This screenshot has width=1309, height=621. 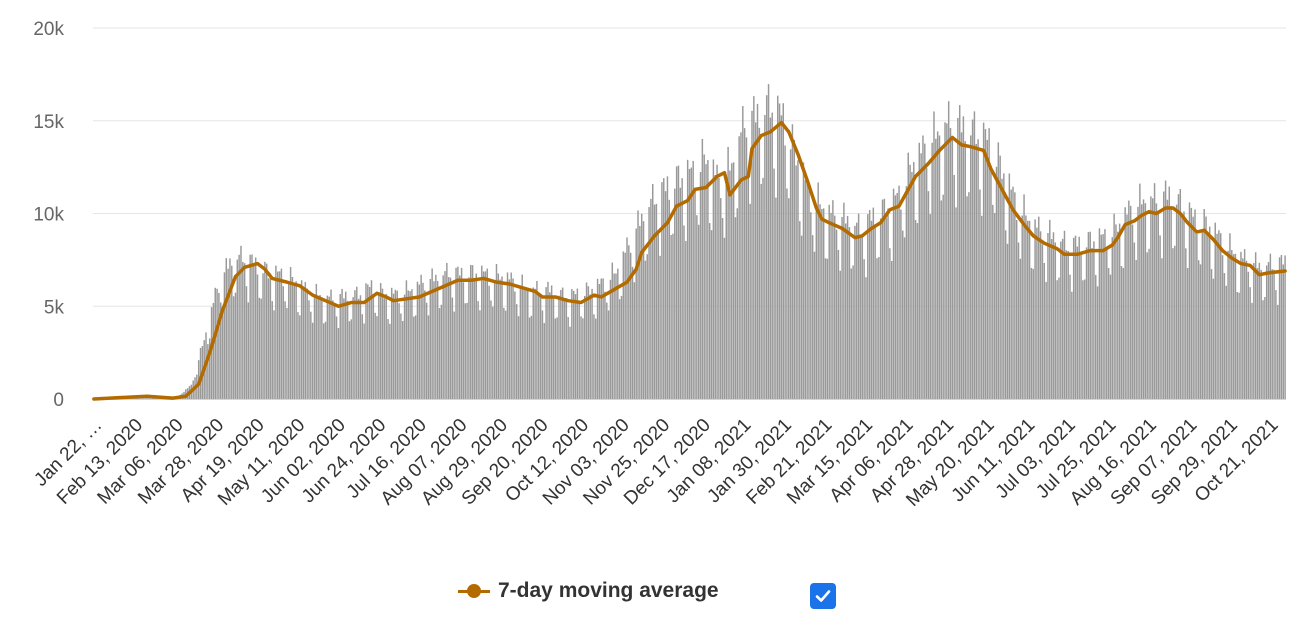 What do you see at coordinates (823, 596) in the screenshot?
I see `legend-checkbox` at bounding box center [823, 596].